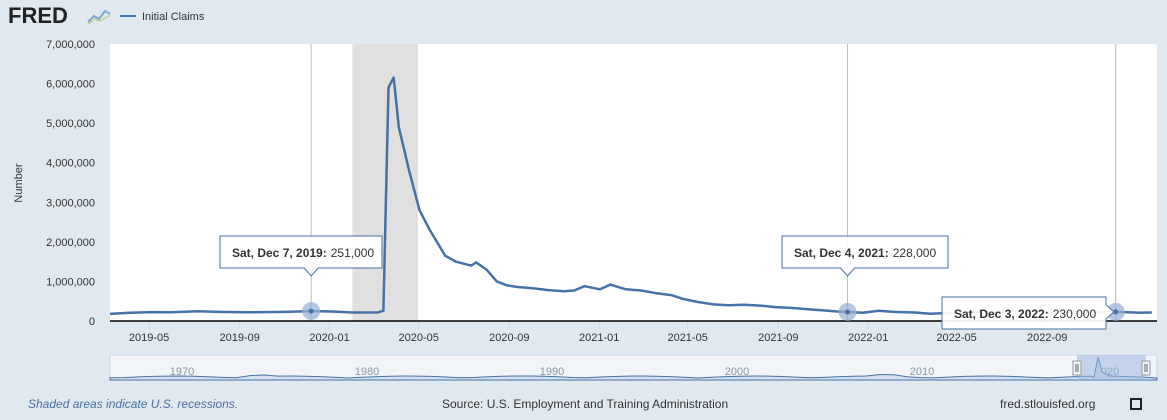 The image size is (1167, 420). I want to click on navigator: 197019801990200020102020, so click(633, 367).